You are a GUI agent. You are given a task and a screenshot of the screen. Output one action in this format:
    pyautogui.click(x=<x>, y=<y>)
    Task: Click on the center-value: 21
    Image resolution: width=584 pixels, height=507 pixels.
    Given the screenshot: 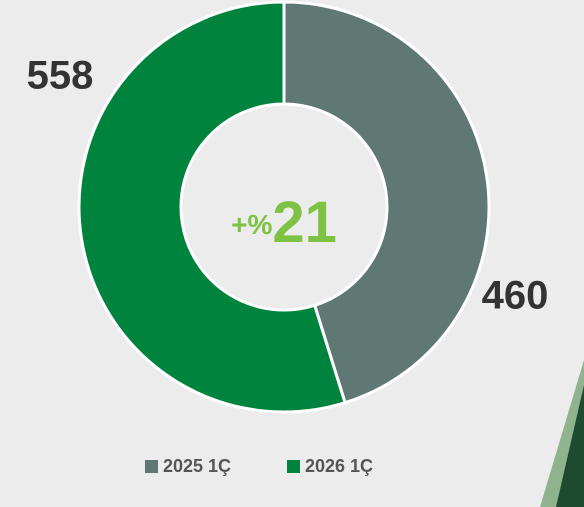 What is the action you would take?
    pyautogui.click(x=304, y=222)
    